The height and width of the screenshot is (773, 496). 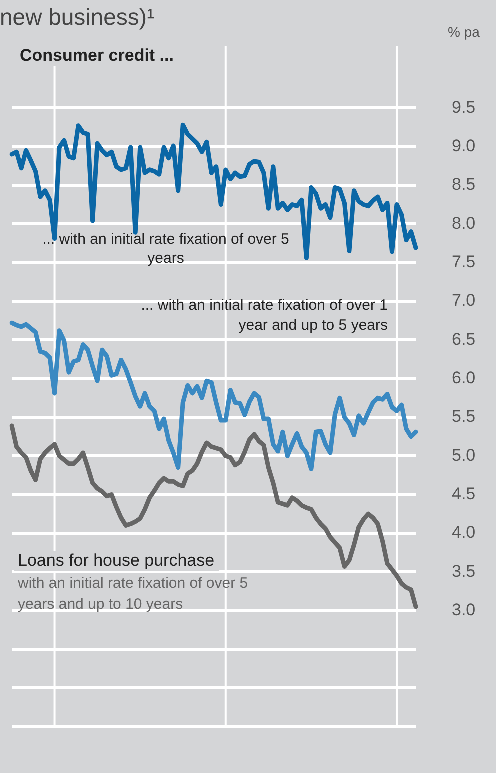 I want to click on y-tick-label: 4.5, so click(x=464, y=494).